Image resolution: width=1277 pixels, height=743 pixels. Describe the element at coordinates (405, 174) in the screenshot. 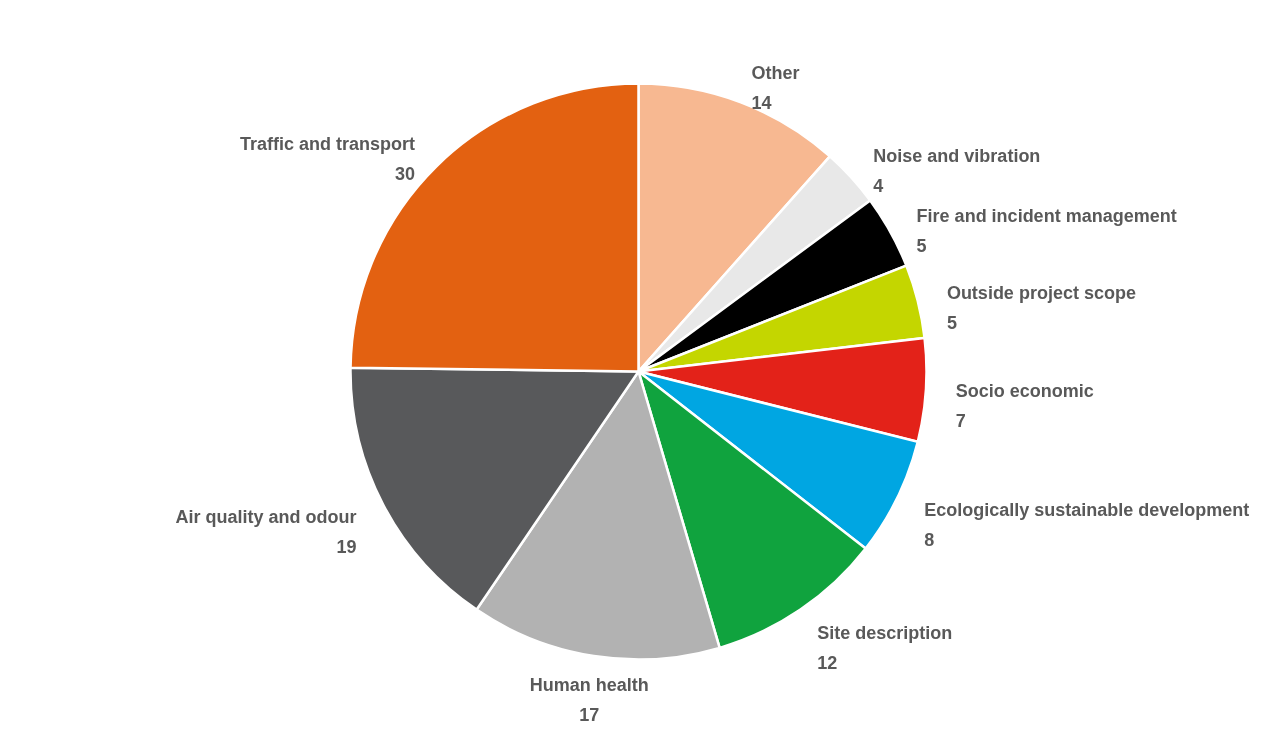

I see `data-label: 30` at that location.